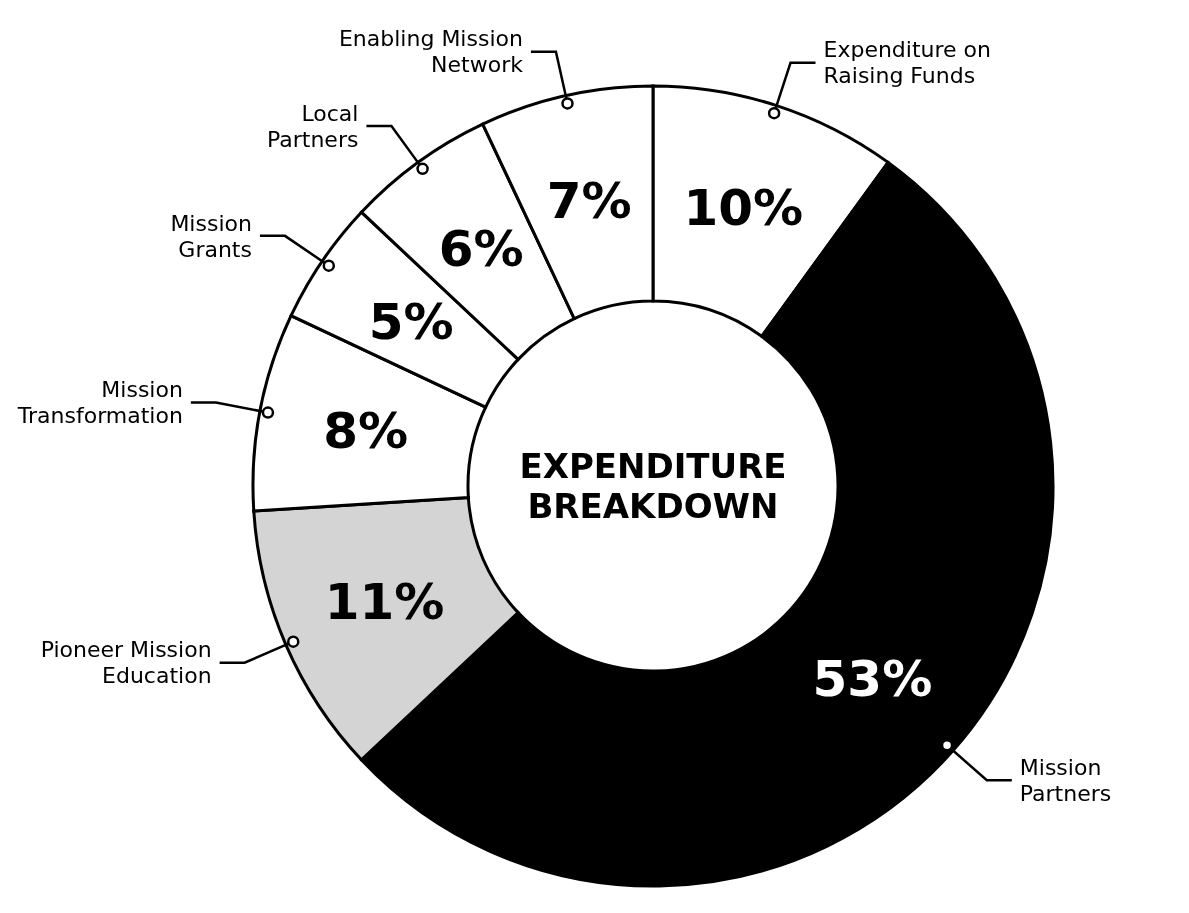 Image resolution: width=1189 pixels, height=913 pixels. I want to click on slice-label: Mission Grants, so click(211, 236).